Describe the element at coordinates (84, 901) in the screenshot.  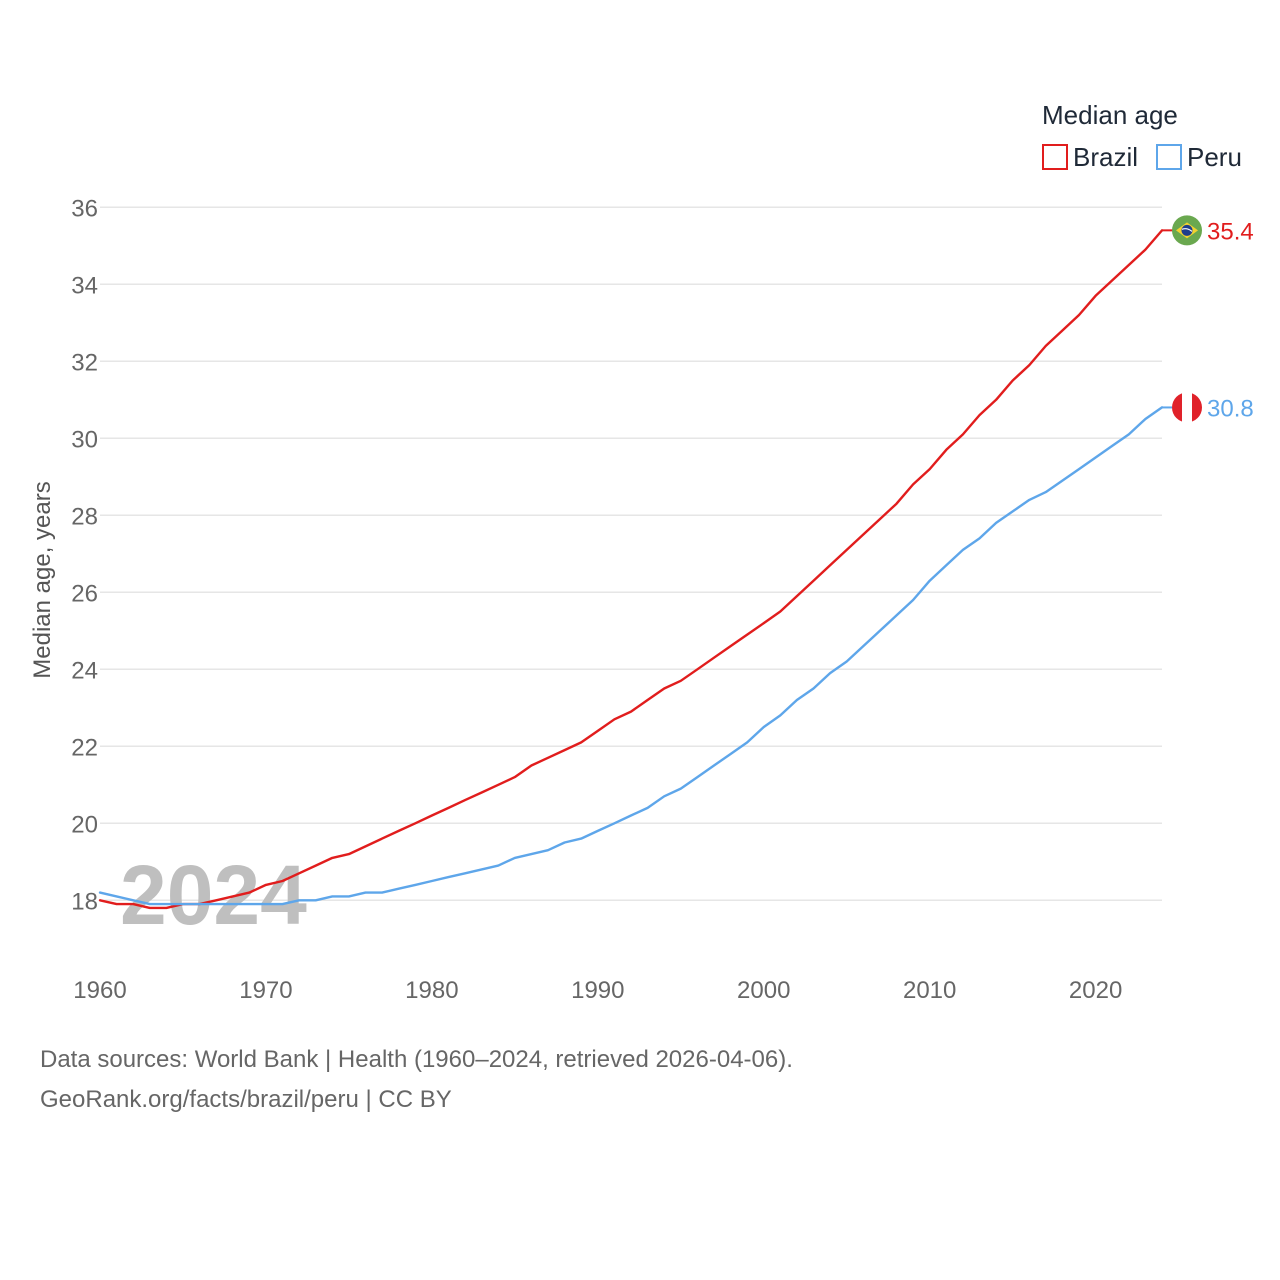
I see `y-tick-label-18: 18` at that location.